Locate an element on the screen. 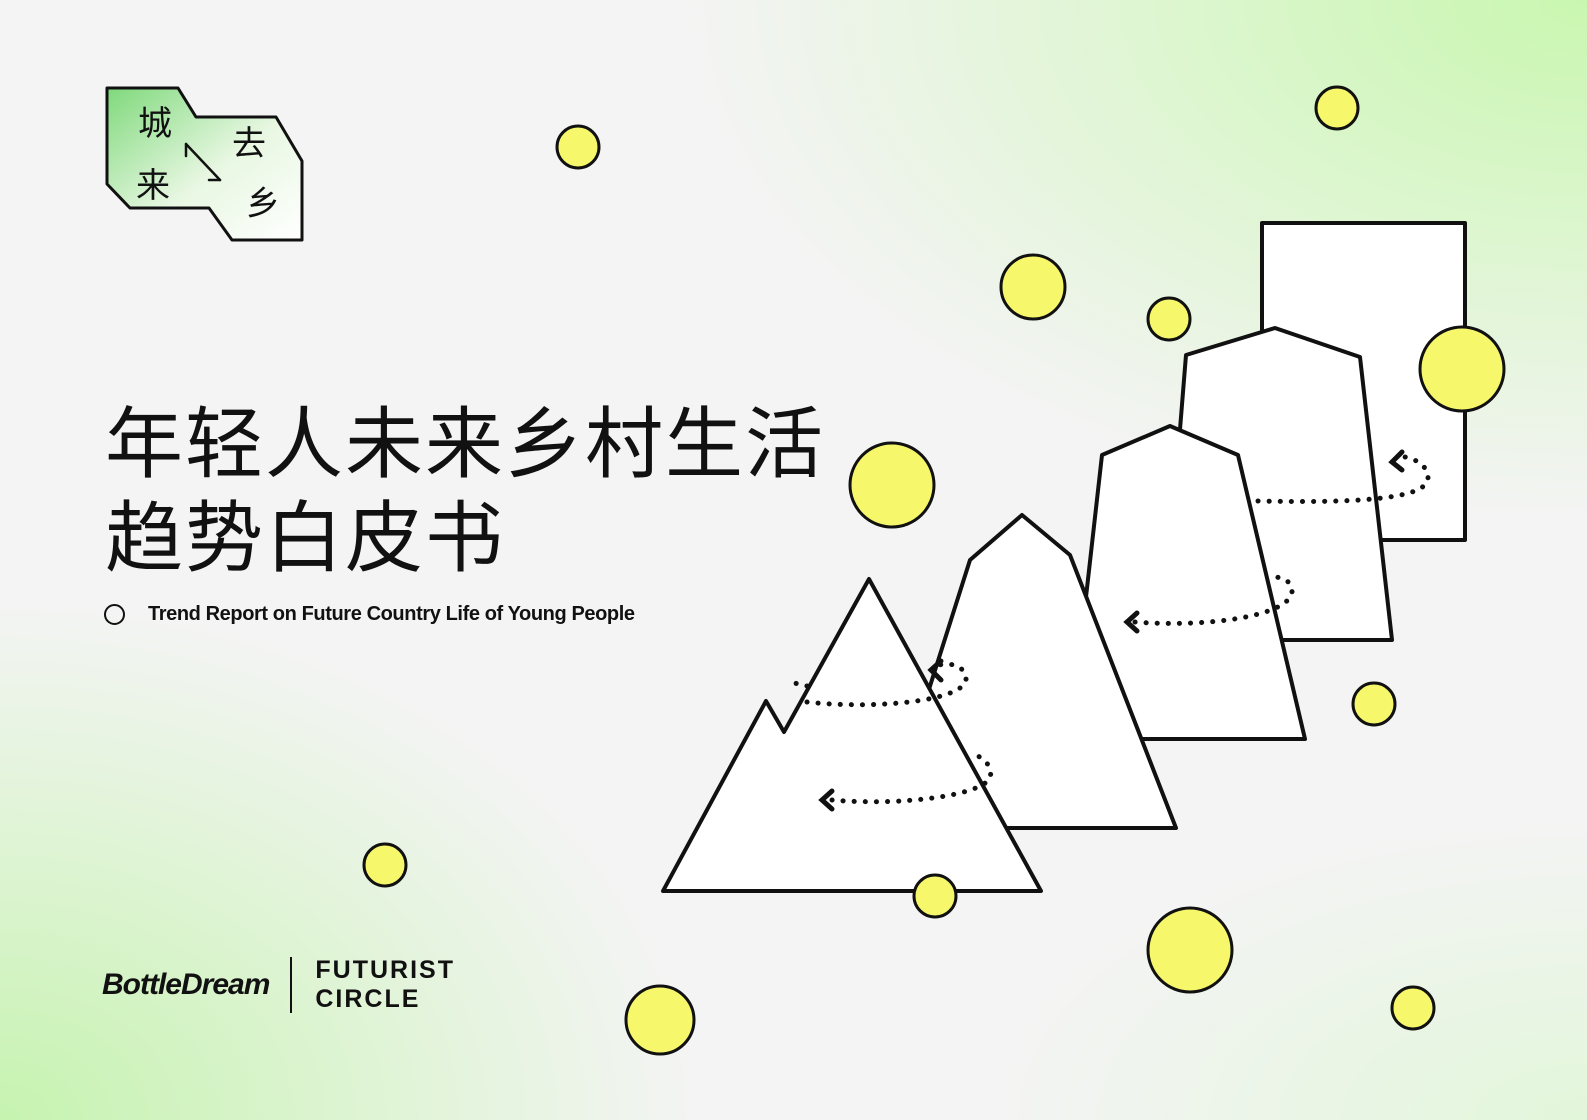  badge-logo: 城 去 来 乡 is located at coordinates (204, 164).